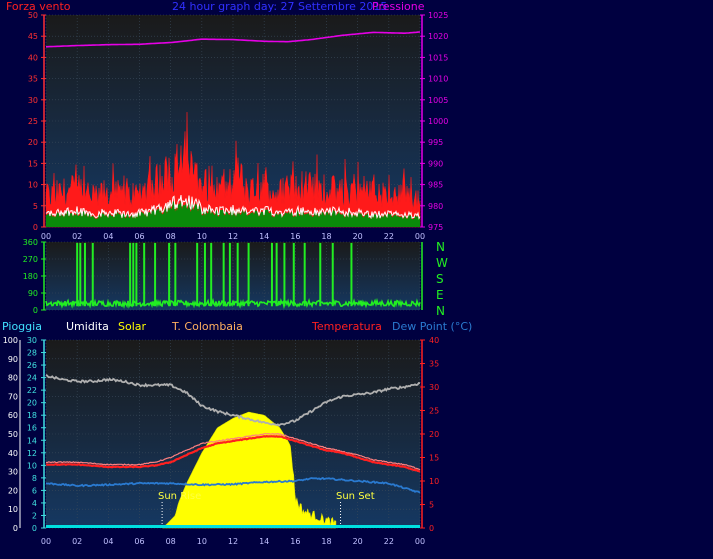 The height and width of the screenshot is (559, 713). I want to click on wind-tick-45: 45, so click(33, 36).